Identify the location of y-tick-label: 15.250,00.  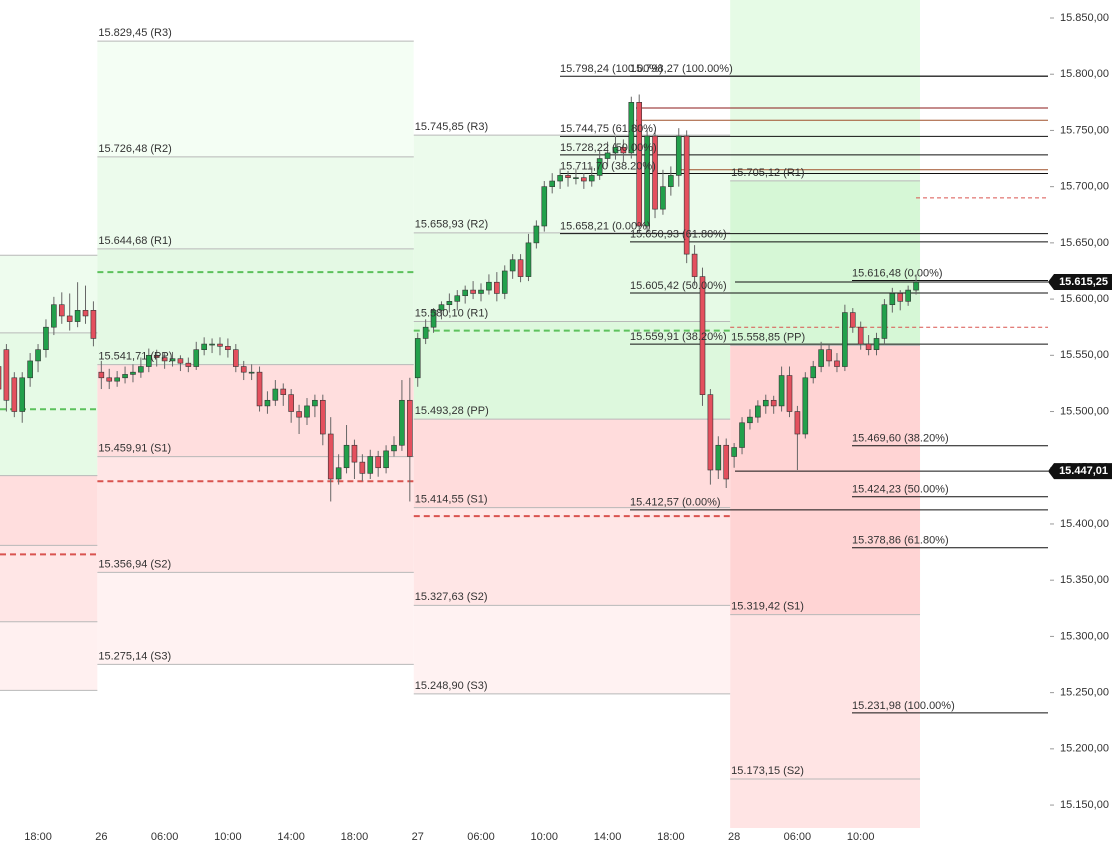
(1084, 693).